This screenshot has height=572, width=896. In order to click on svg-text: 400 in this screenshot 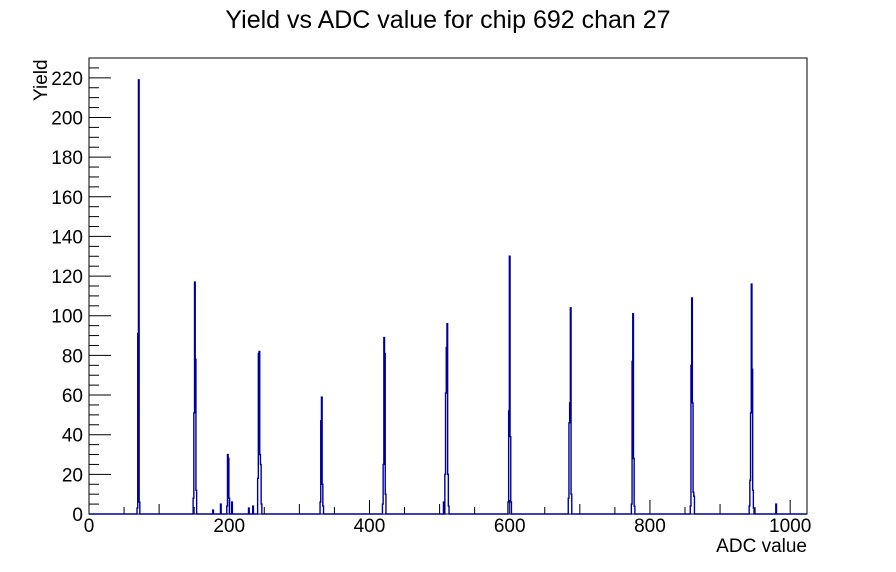, I will do `click(370, 526)`.